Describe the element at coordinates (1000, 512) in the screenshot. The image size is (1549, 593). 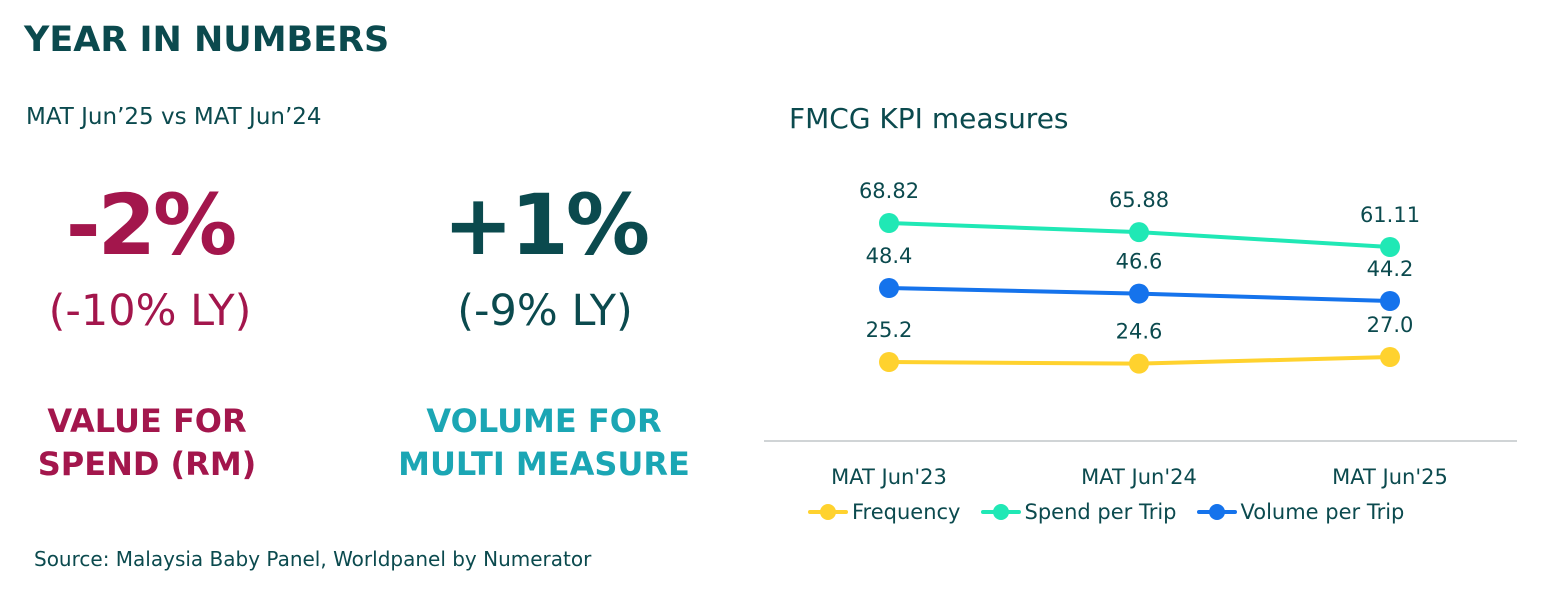
I see `legend-swatch-spend-per-trip` at that location.